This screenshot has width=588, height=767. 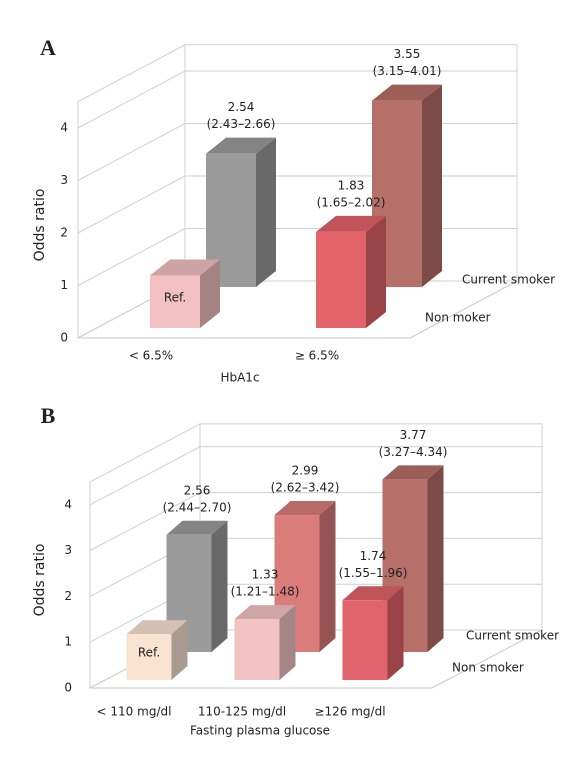 What do you see at coordinates (351, 185) in the screenshot?
I see `value-label: 1.83` at bounding box center [351, 185].